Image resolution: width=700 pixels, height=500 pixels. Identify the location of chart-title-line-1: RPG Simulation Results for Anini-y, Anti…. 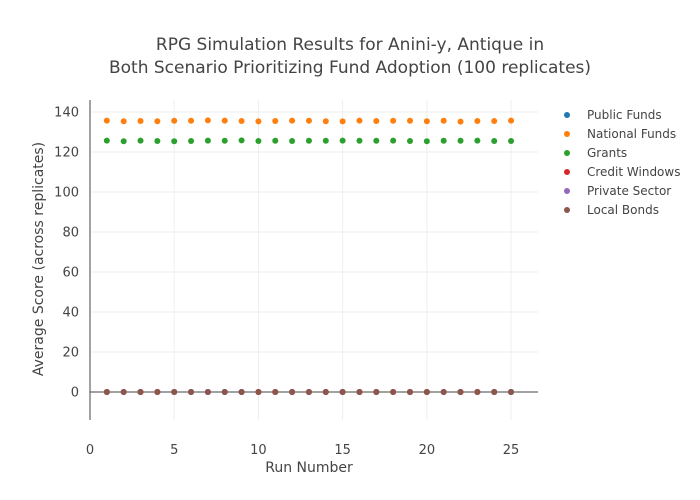
(350, 45).